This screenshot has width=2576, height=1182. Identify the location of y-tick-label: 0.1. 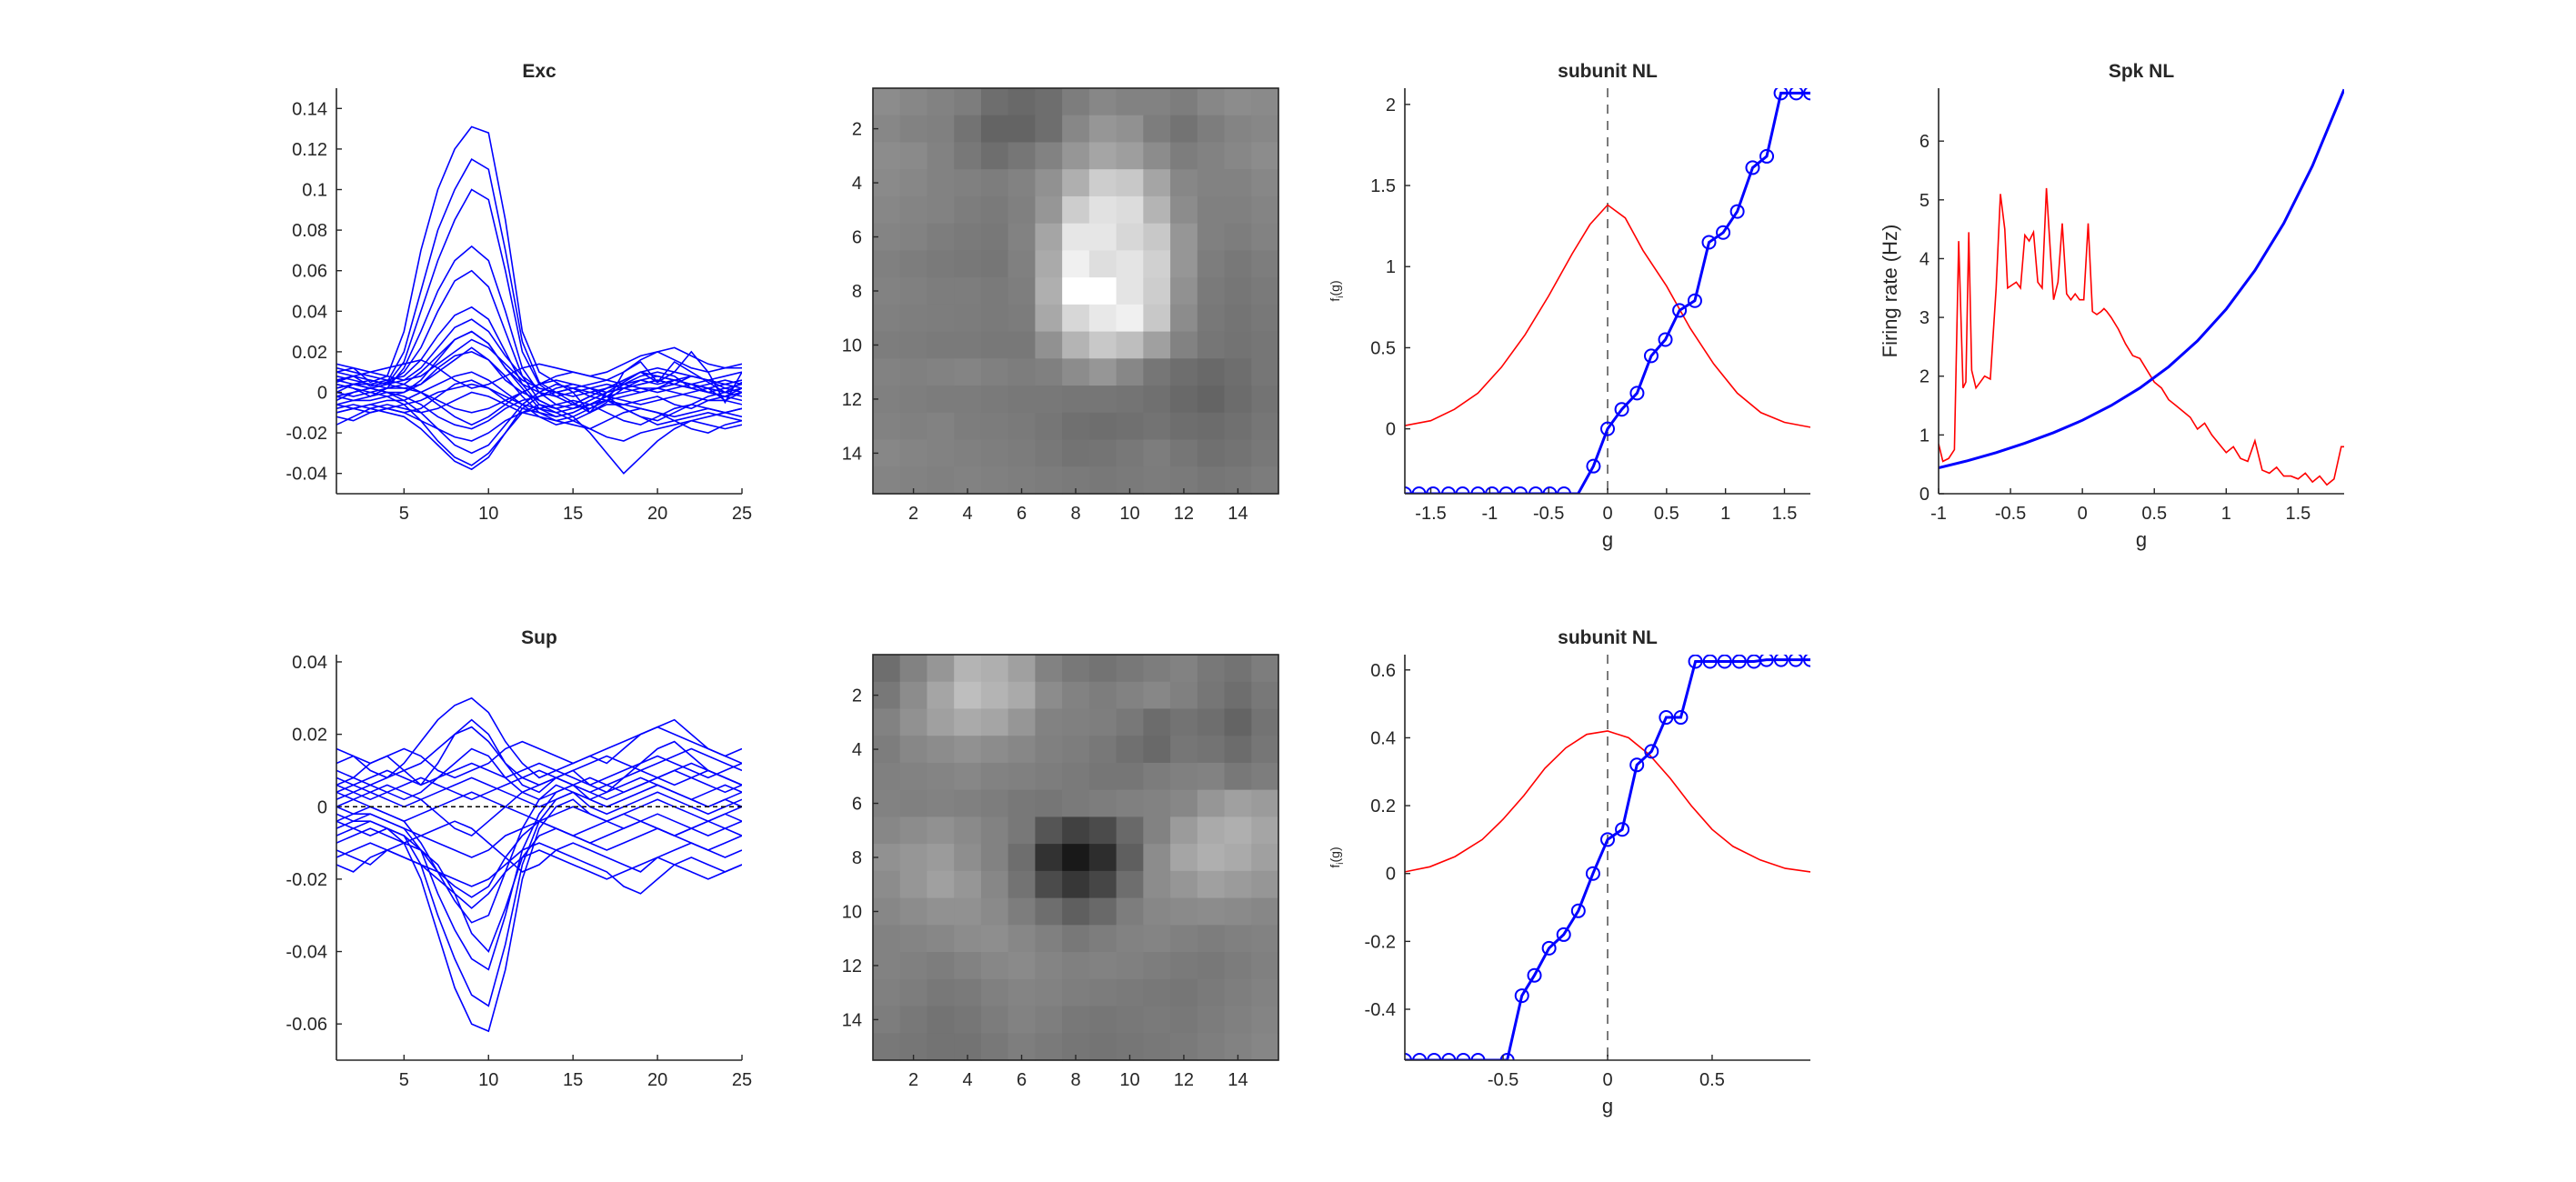
(314, 191).